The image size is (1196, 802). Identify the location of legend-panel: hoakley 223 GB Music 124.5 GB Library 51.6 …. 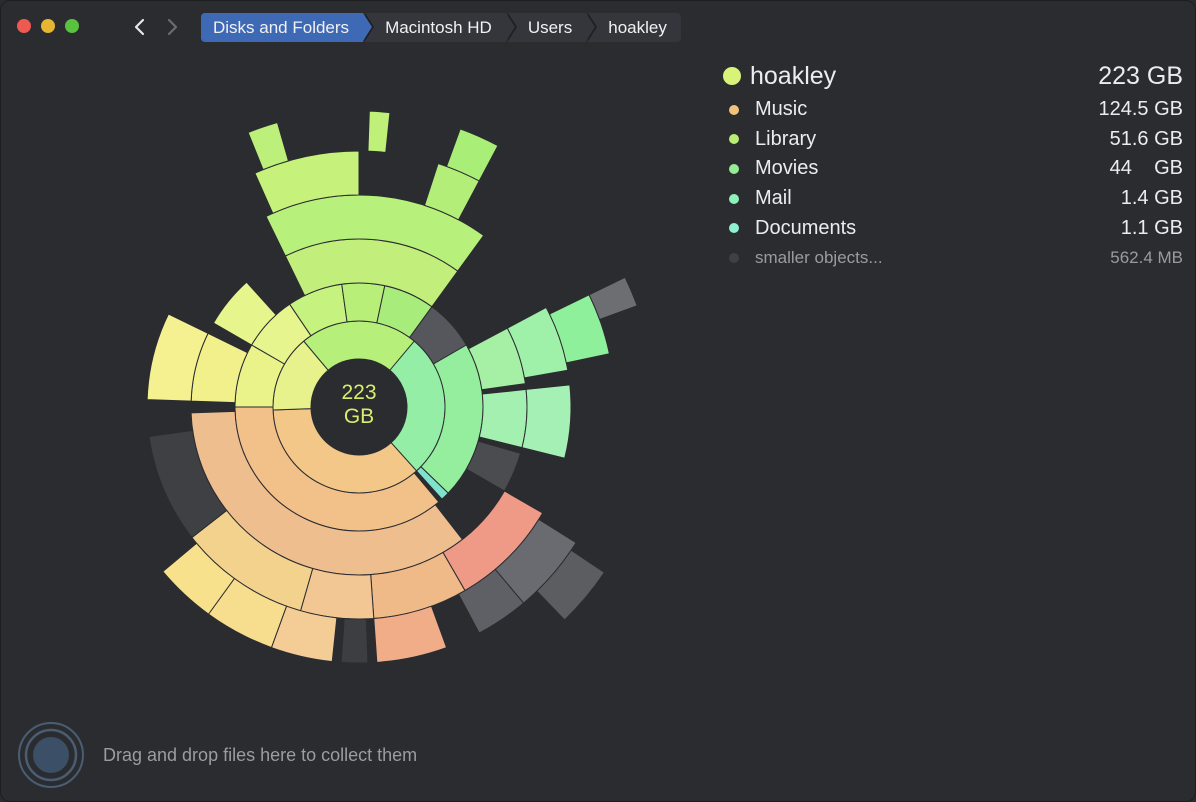
(953, 165).